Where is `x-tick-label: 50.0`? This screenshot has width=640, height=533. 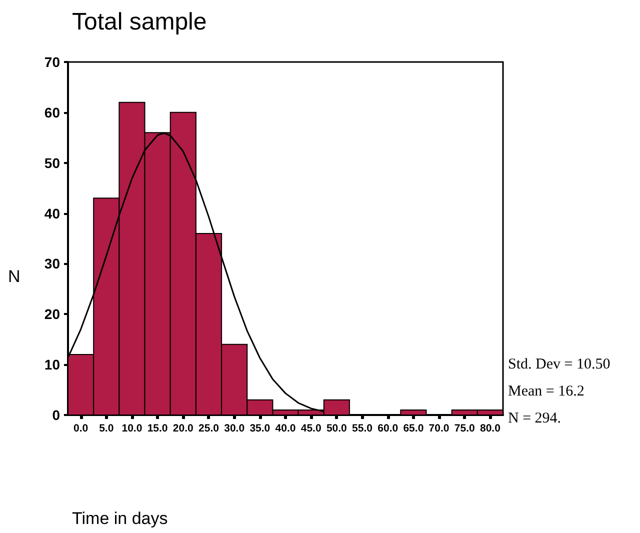 x-tick-label: 50.0 is located at coordinates (337, 428).